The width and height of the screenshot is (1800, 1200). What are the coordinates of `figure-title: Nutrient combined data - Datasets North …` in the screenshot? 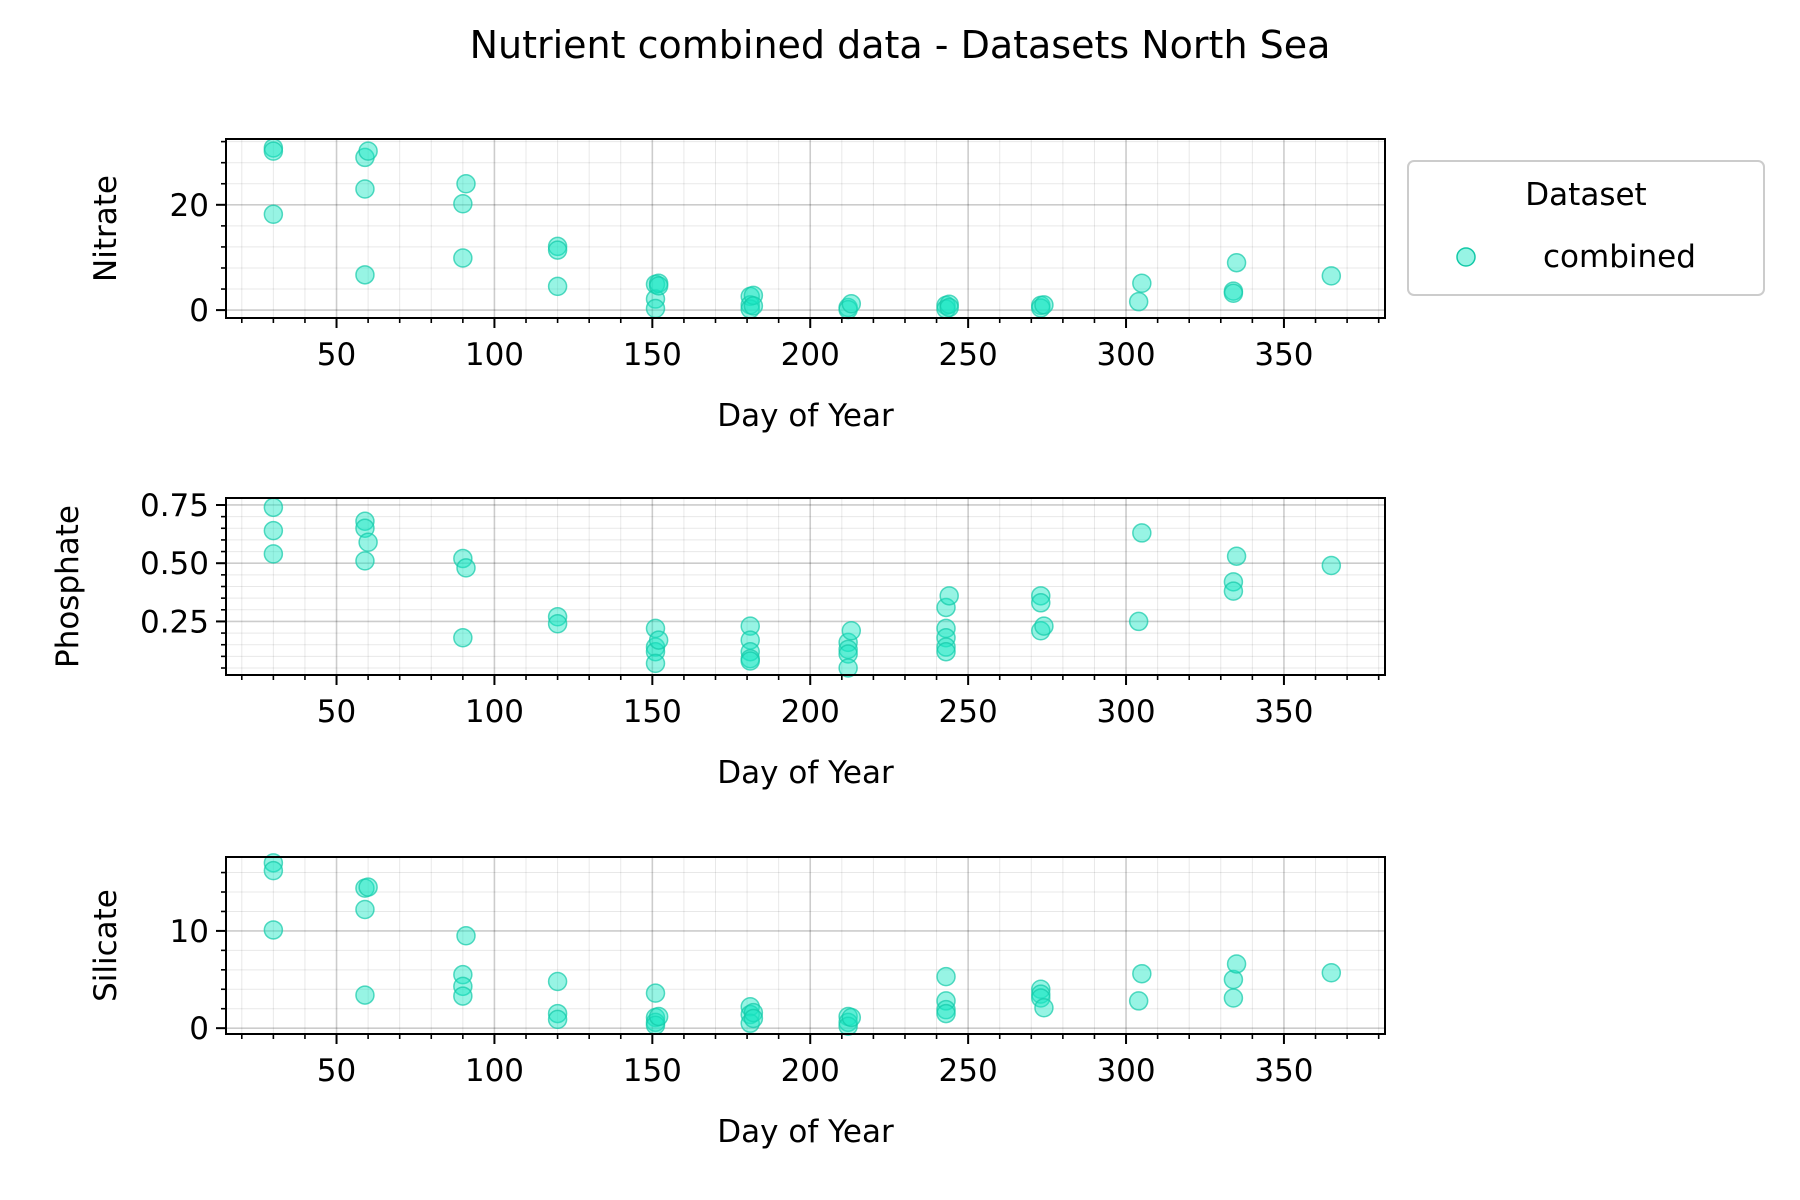 It's located at (900, 45).